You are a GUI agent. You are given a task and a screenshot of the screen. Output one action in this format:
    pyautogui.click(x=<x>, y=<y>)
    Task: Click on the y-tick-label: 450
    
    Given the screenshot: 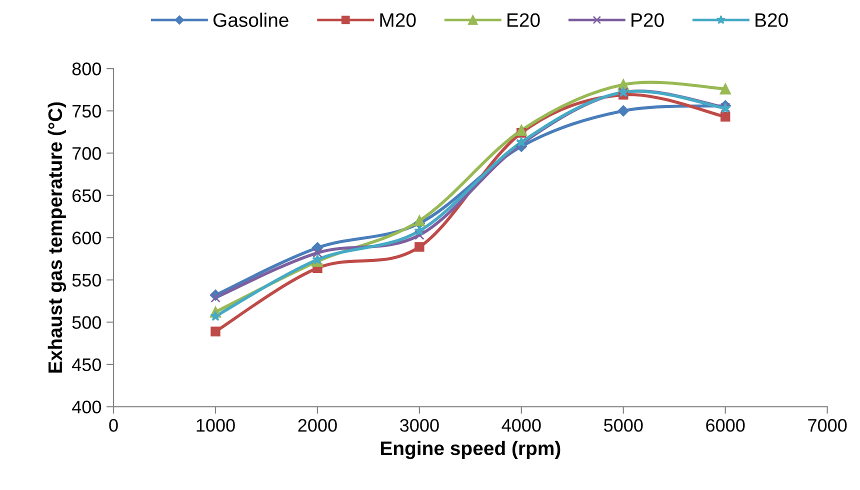 What is the action you would take?
    pyautogui.click(x=87, y=365)
    